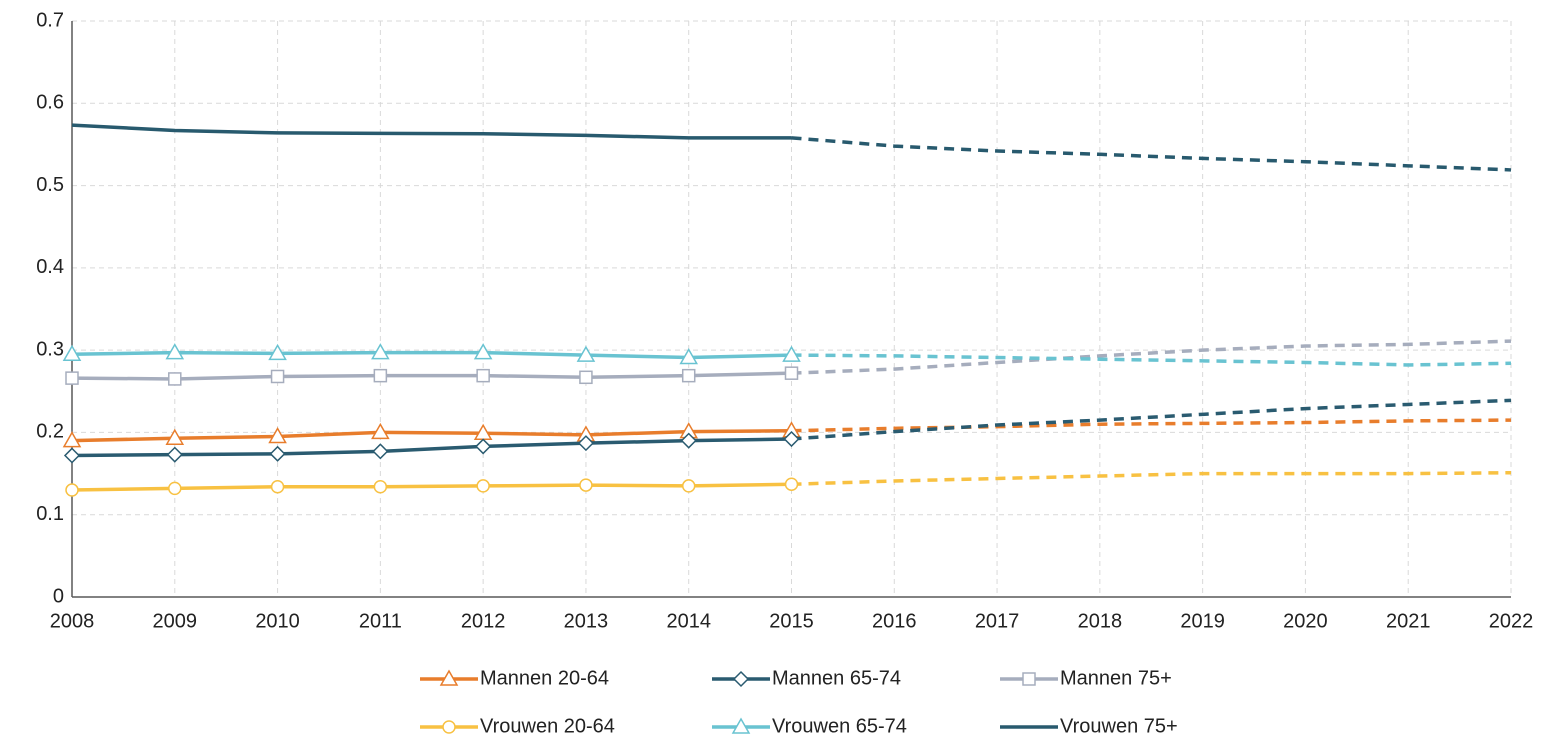 This screenshot has height=744, width=1550. Describe the element at coordinates (1305, 621) in the screenshot. I see `x-tick-label: 2020` at that location.